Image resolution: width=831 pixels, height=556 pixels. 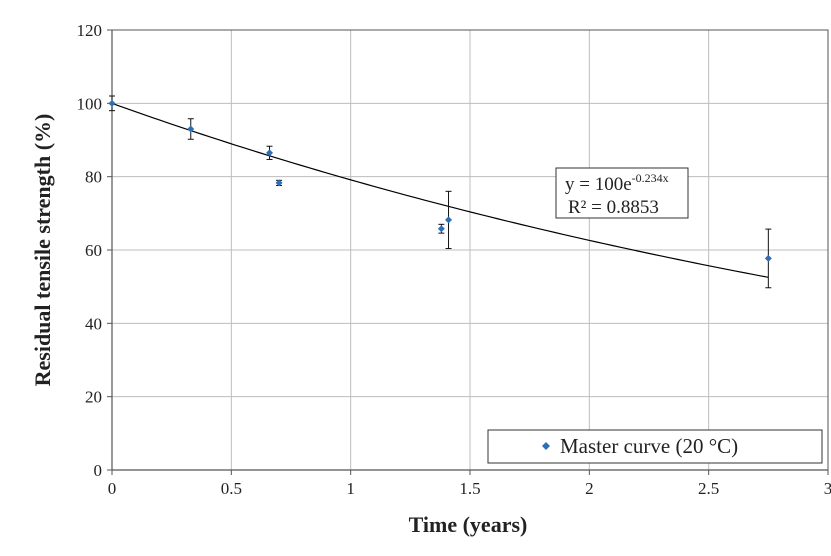 I want to click on trendline-equation: y = 100e-0.234x, so click(x=617, y=183).